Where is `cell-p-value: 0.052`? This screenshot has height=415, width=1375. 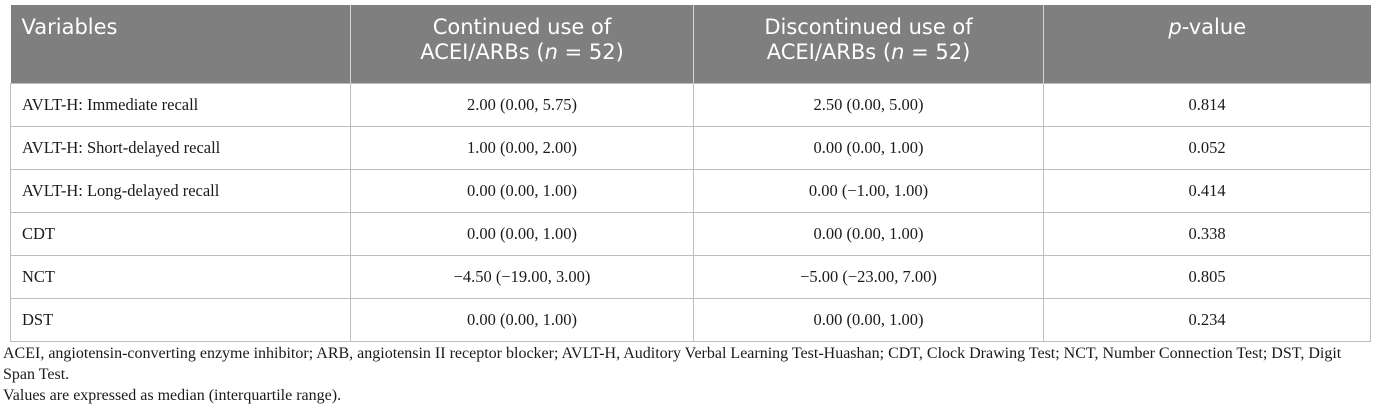
cell-p-value: 0.052 is located at coordinates (1207, 147).